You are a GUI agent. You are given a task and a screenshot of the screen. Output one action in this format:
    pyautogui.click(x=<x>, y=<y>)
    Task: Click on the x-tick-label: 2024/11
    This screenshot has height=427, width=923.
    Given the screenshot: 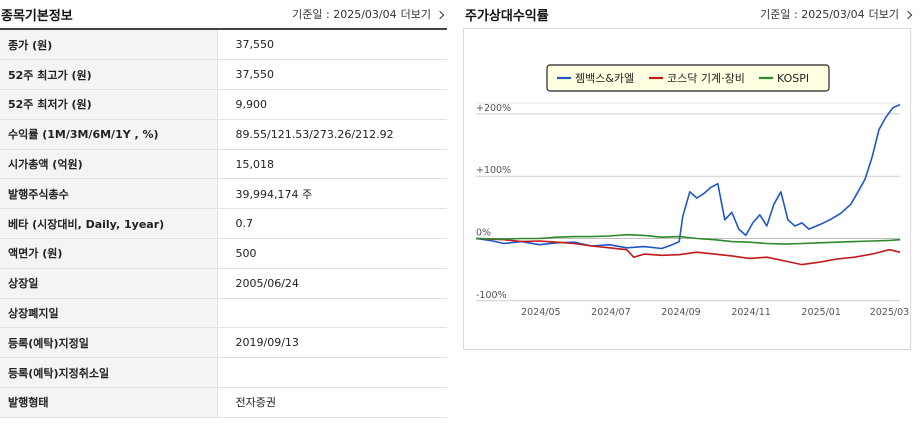 What is the action you would take?
    pyautogui.click(x=750, y=312)
    